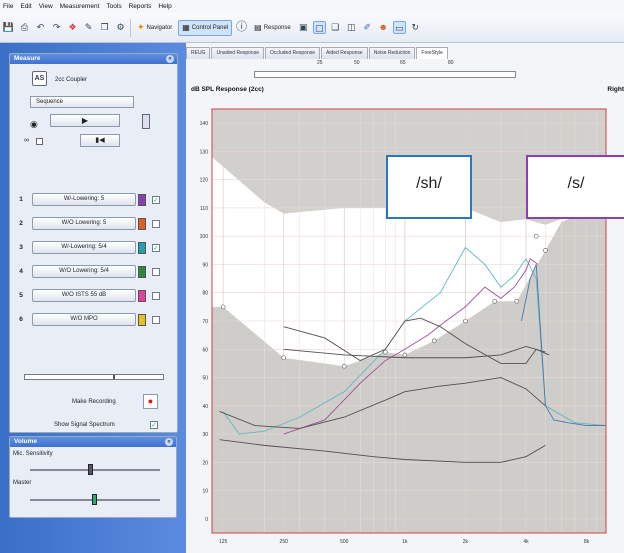  What do you see at coordinates (367, 27) in the screenshot?
I see `pencil-icon: ✐` at bounding box center [367, 27].